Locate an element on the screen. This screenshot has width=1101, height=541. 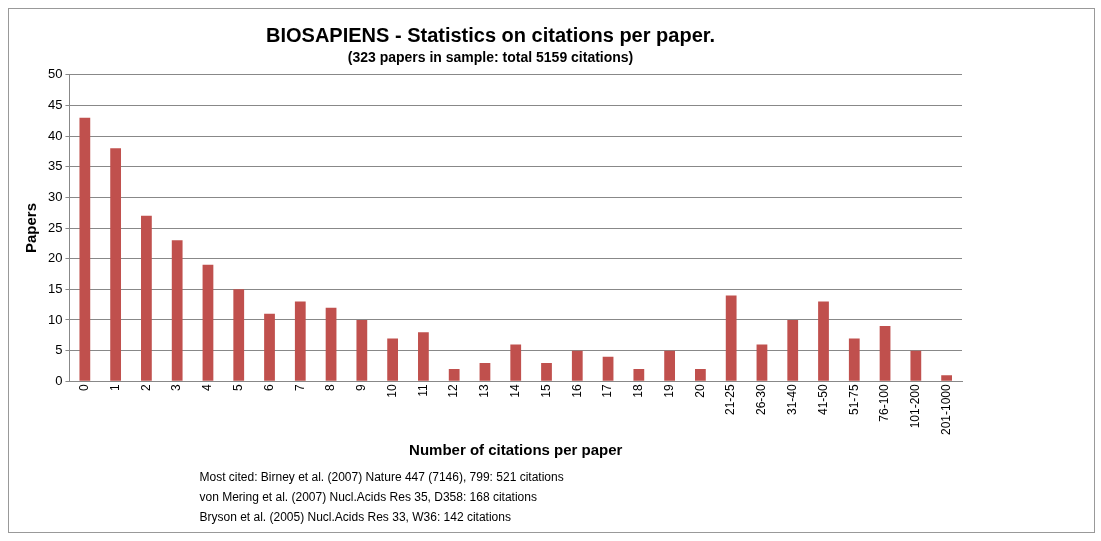
x-tick-label: 10 is located at coordinates (391, 390).